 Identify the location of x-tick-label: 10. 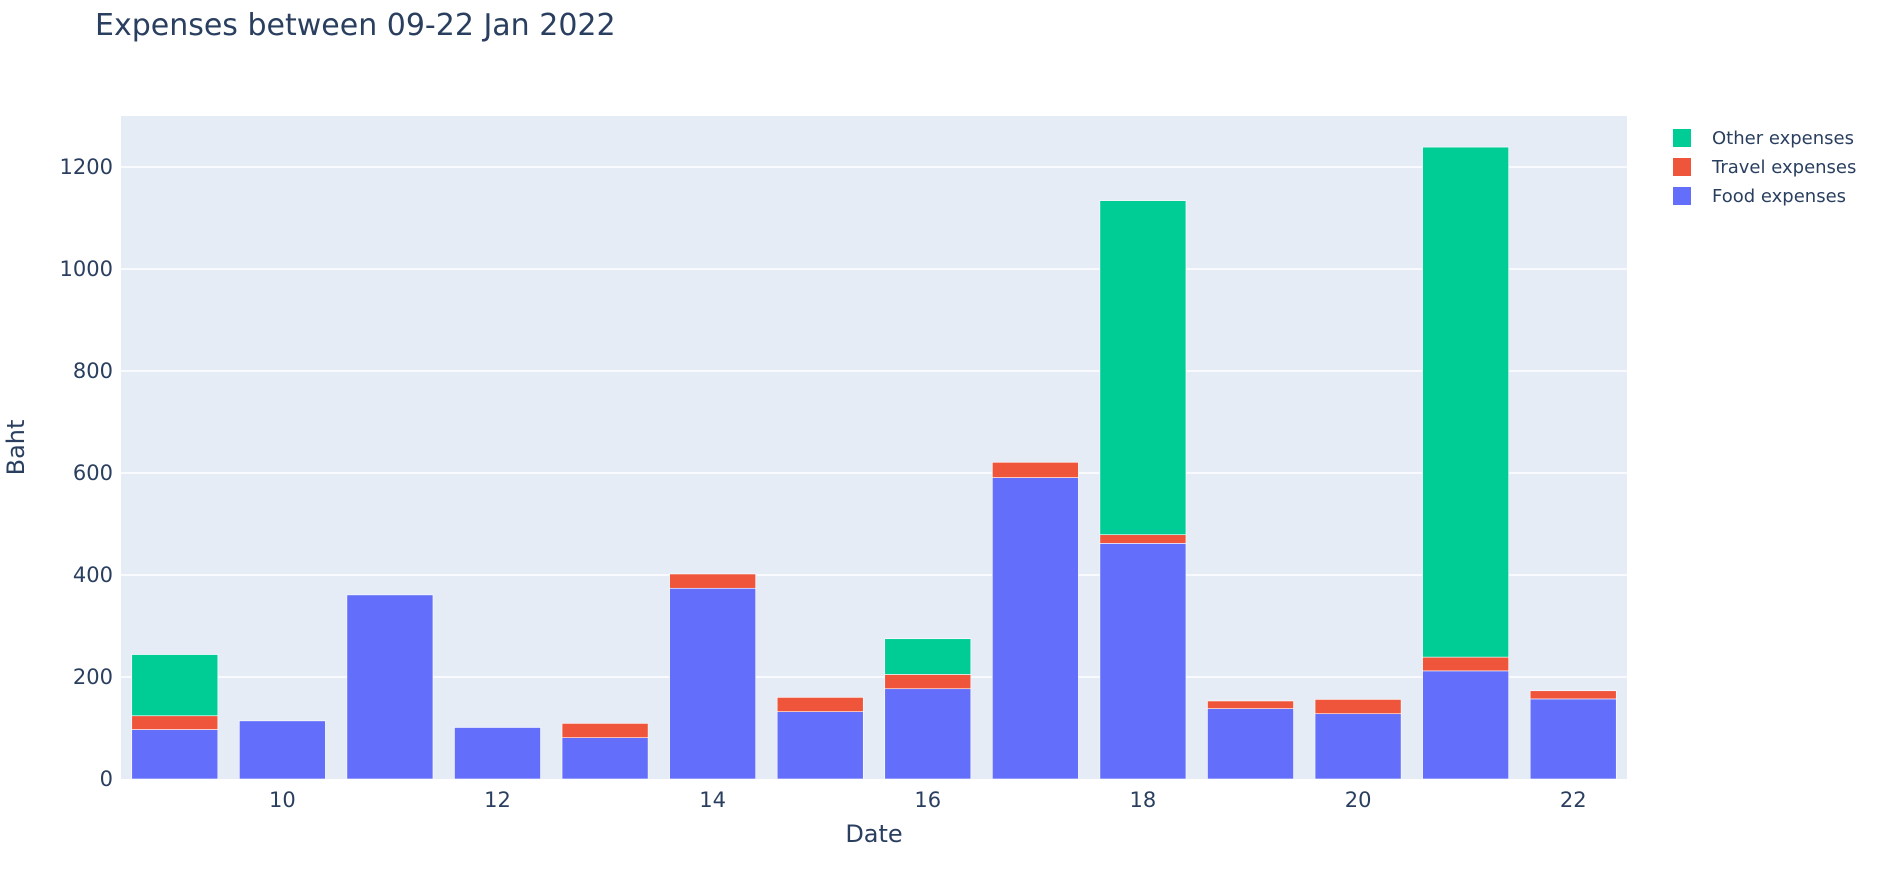
(282, 800).